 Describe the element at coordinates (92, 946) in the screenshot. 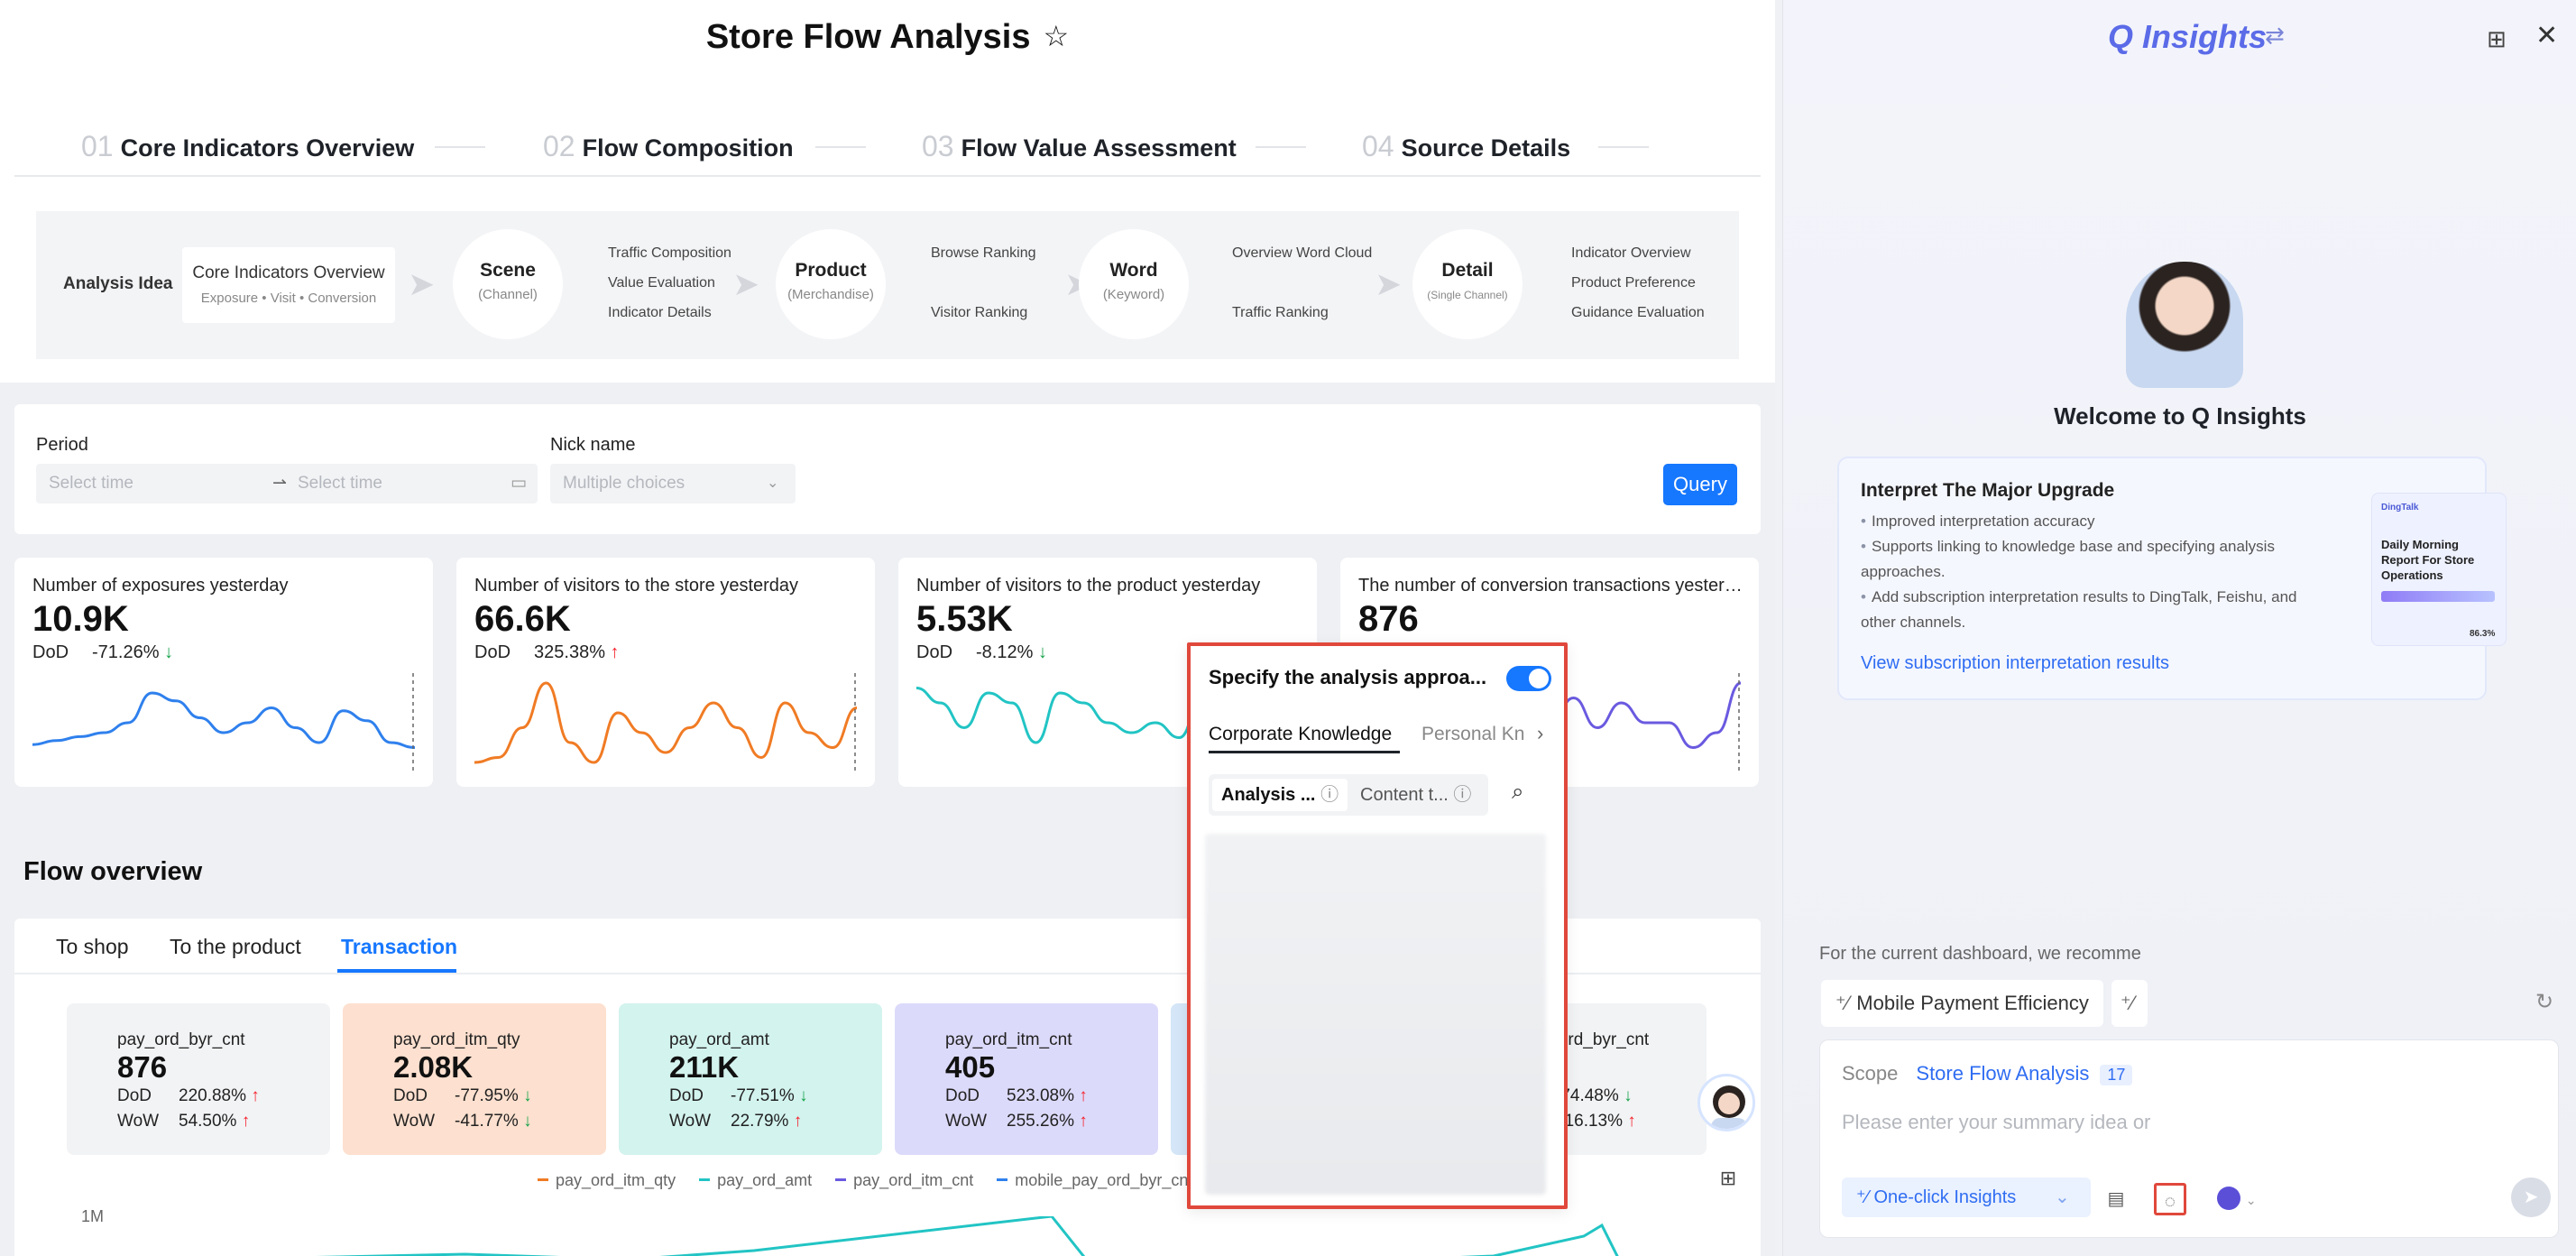

I see `tab-to-shop: To shop` at that location.